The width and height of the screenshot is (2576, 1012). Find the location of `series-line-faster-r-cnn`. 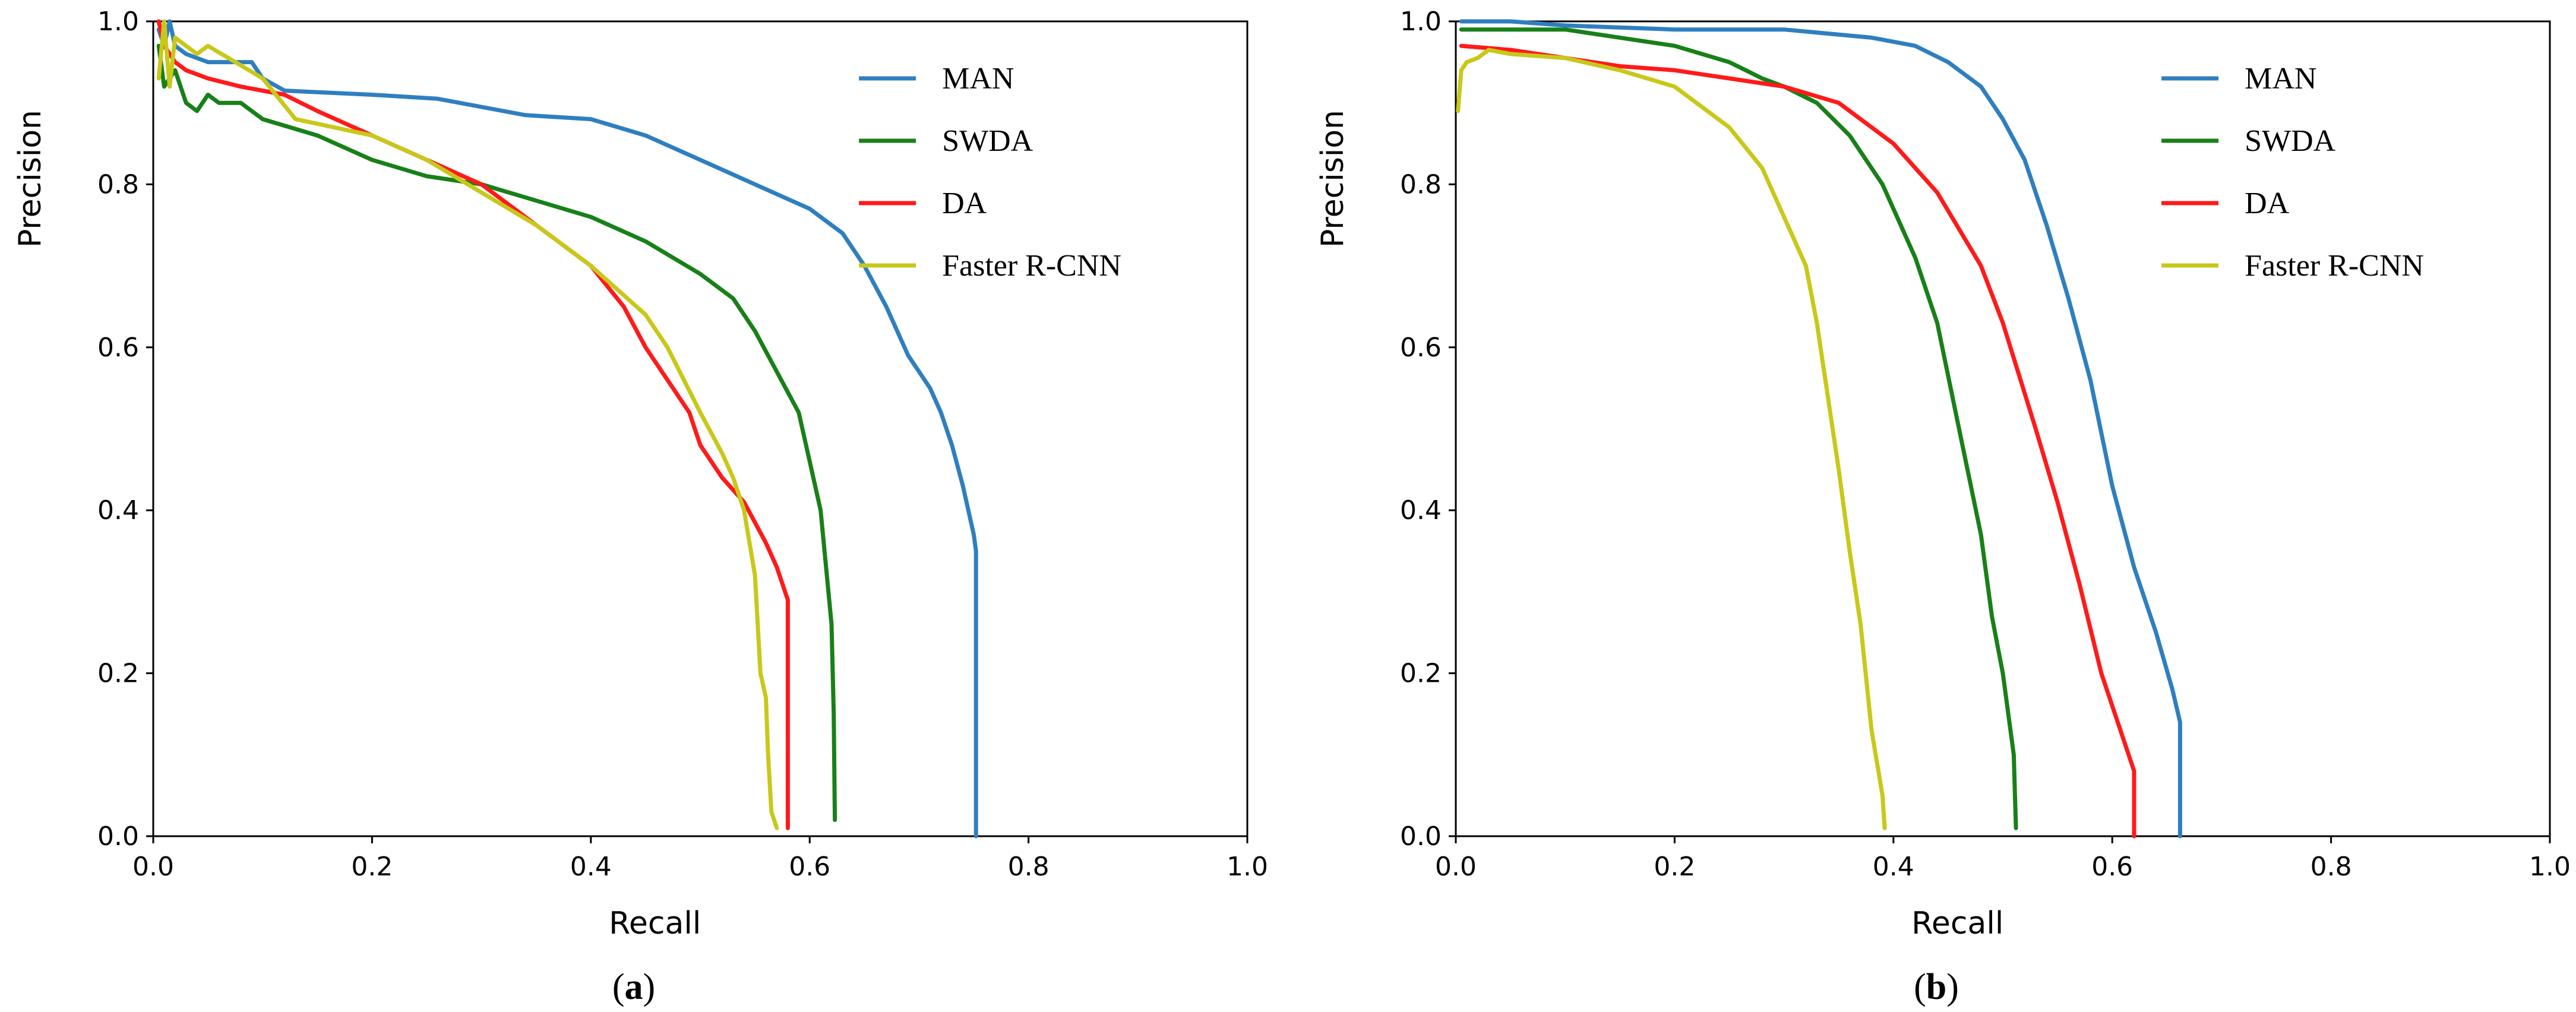

series-line-faster-r-cnn is located at coordinates (1671, 439).